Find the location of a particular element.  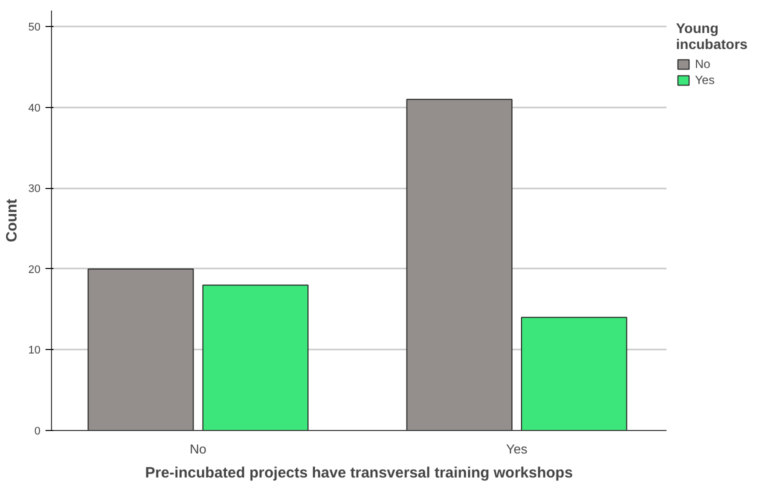

legend-label: Yes is located at coordinates (705, 80).